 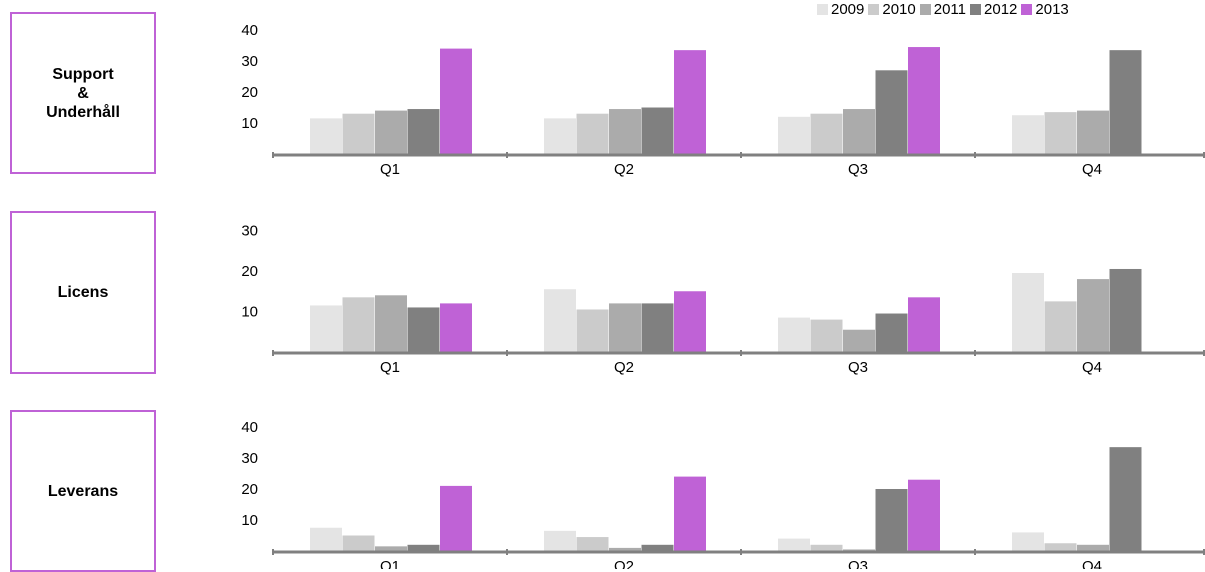 What do you see at coordinates (1001, 9) in the screenshot?
I see `legend-label-2012: 2012` at bounding box center [1001, 9].